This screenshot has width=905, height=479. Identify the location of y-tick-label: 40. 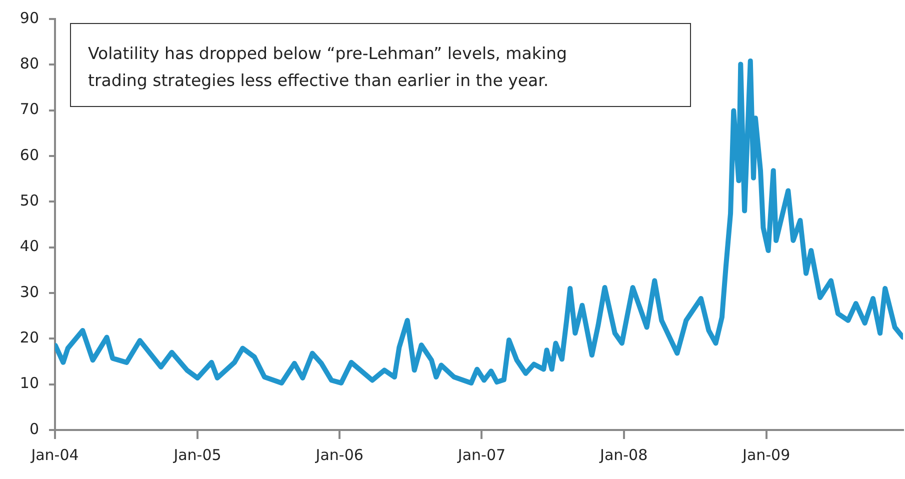
(29, 246).